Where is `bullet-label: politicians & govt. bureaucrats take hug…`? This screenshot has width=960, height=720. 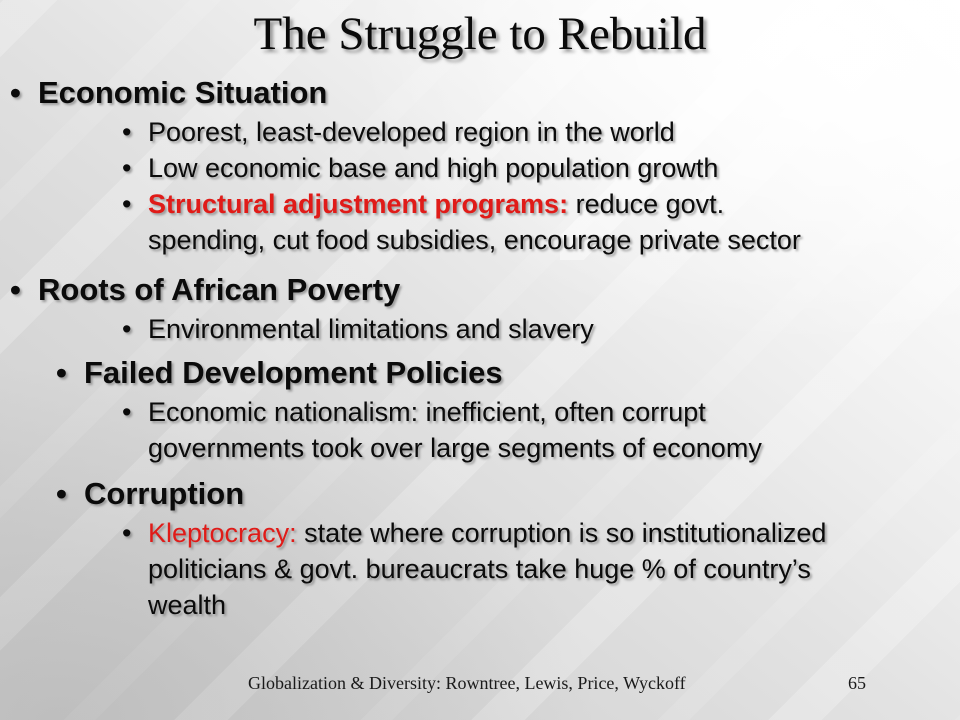
bullet-label: politicians & govt. bureaucrats take hug… is located at coordinates (479, 569).